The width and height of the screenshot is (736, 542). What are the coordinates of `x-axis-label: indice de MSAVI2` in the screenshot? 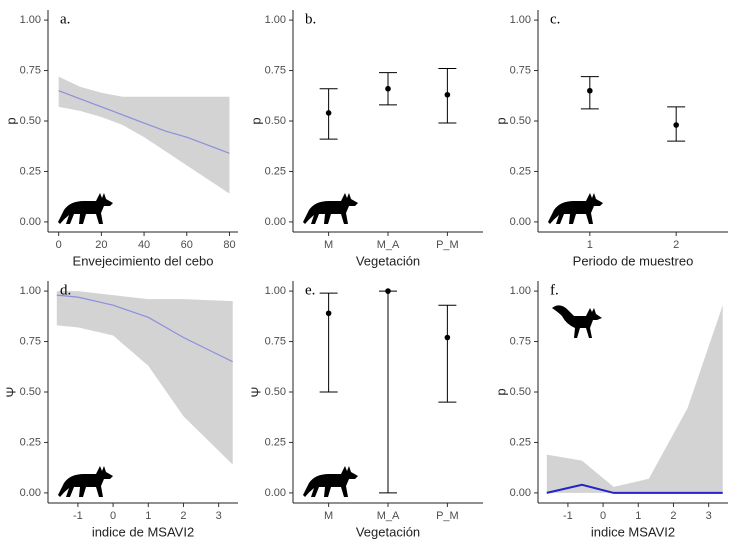 It's located at (143, 531).